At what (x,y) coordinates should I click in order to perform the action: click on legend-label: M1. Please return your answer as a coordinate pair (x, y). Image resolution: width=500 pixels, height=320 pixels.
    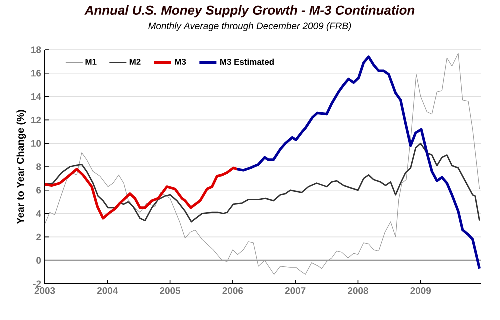
    Looking at the image, I should click on (91, 62).